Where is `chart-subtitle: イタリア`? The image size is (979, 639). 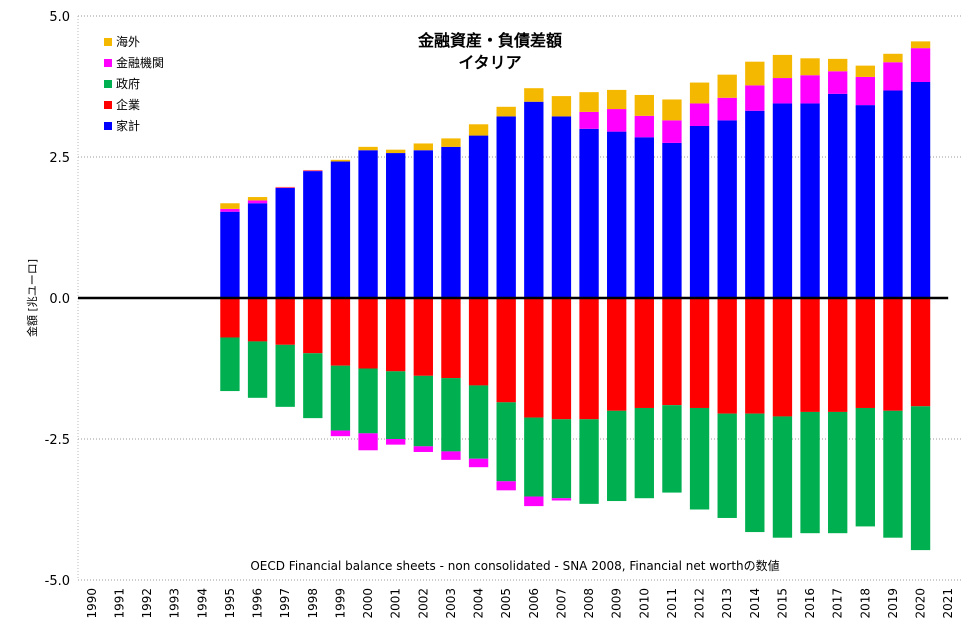
chart-subtitle: イタリア is located at coordinates (489, 62).